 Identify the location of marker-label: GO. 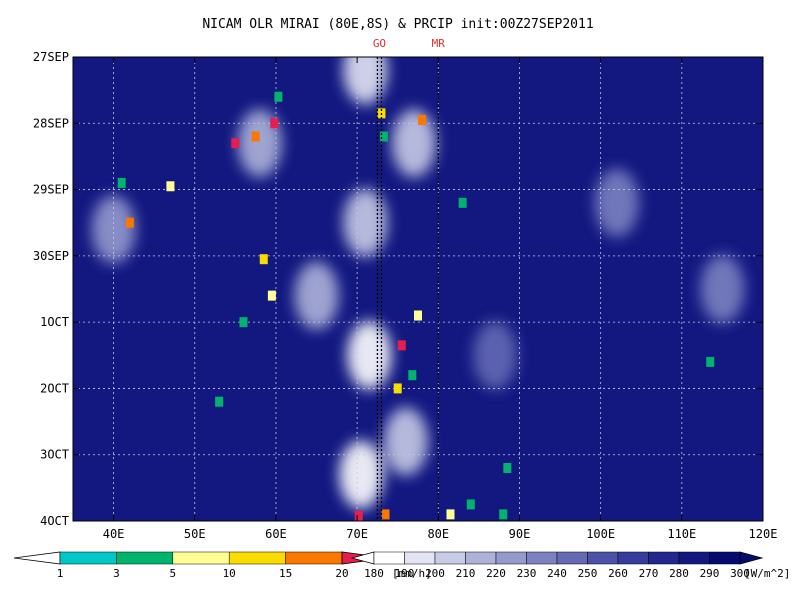
(379, 43).